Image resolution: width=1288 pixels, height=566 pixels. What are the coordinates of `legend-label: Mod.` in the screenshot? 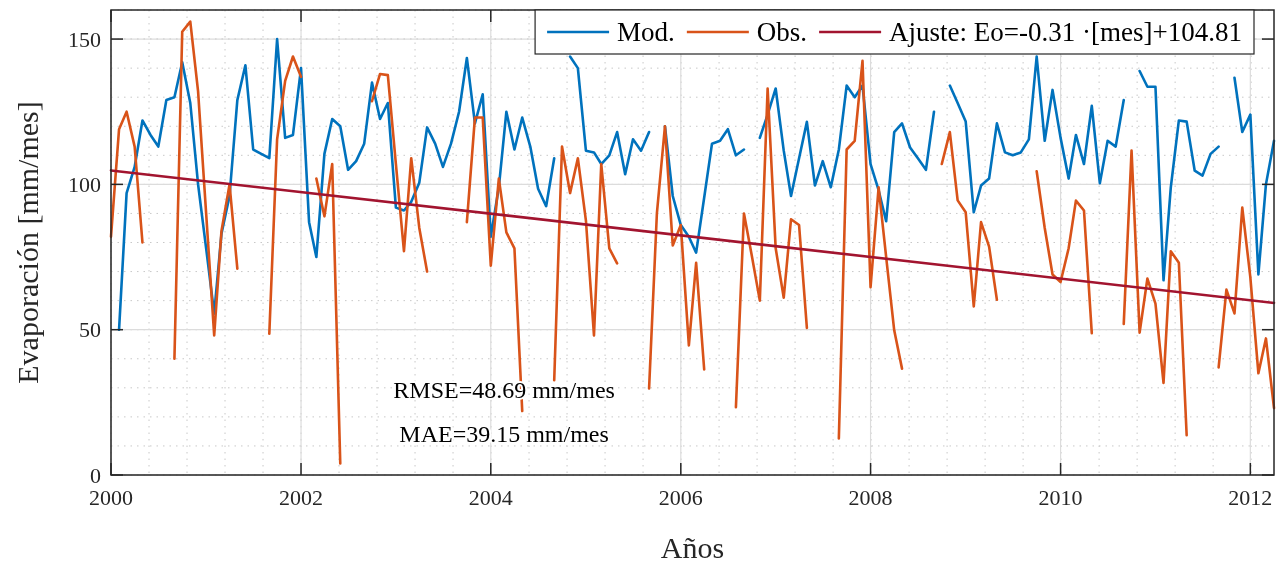 It's located at (646, 32).